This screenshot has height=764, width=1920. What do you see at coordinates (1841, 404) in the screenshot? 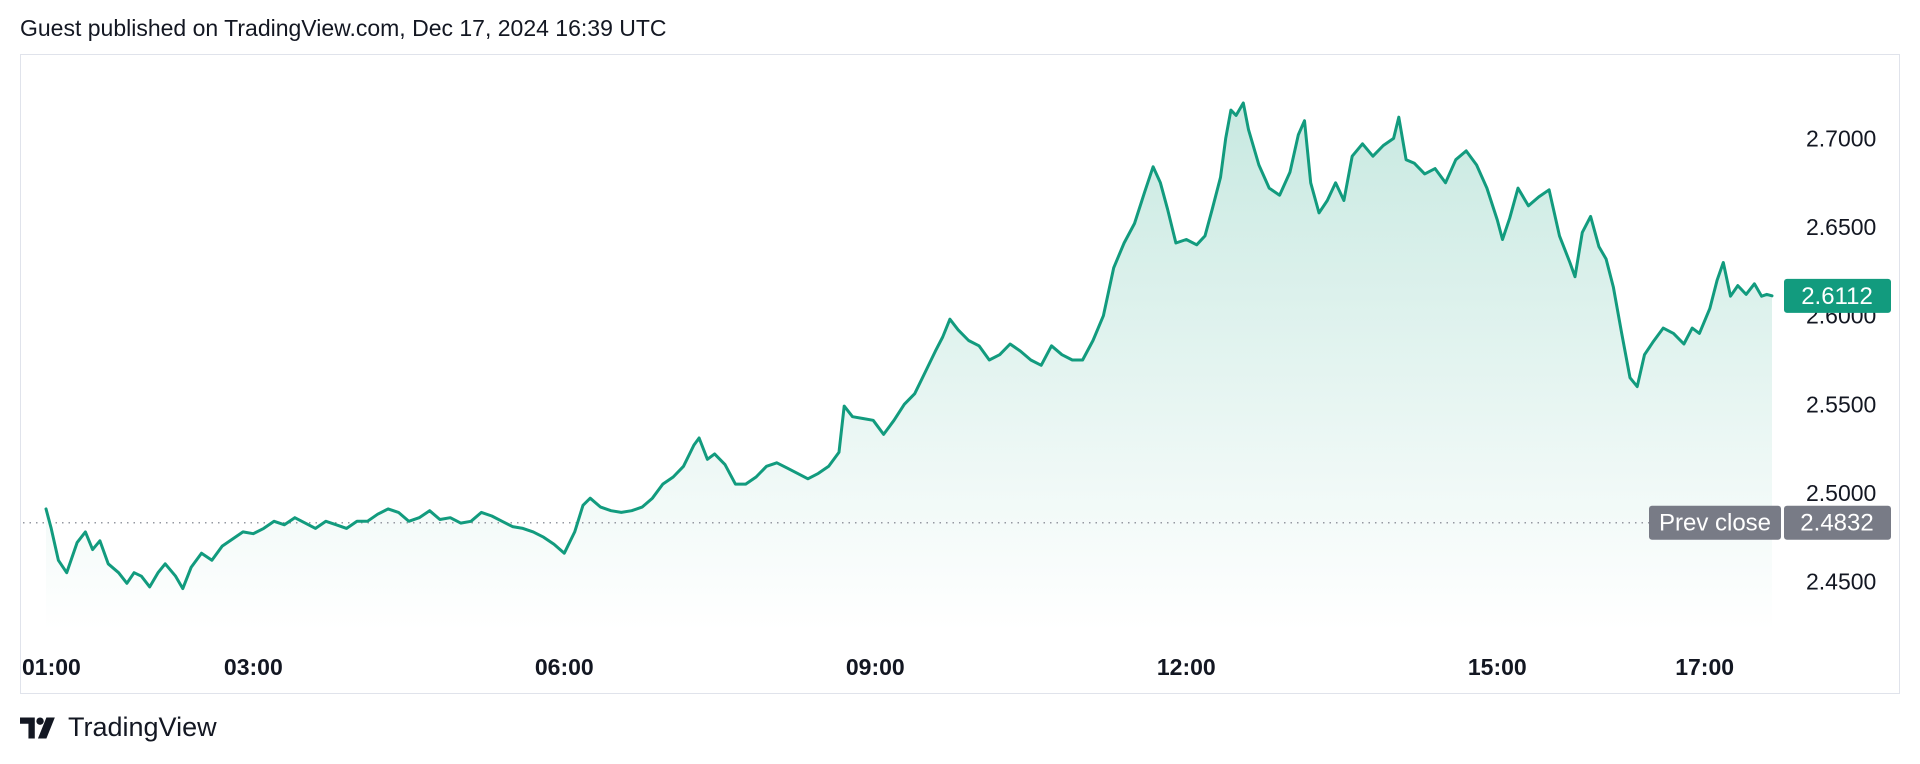
I see `y-tick-label: 2.5500` at bounding box center [1841, 404].